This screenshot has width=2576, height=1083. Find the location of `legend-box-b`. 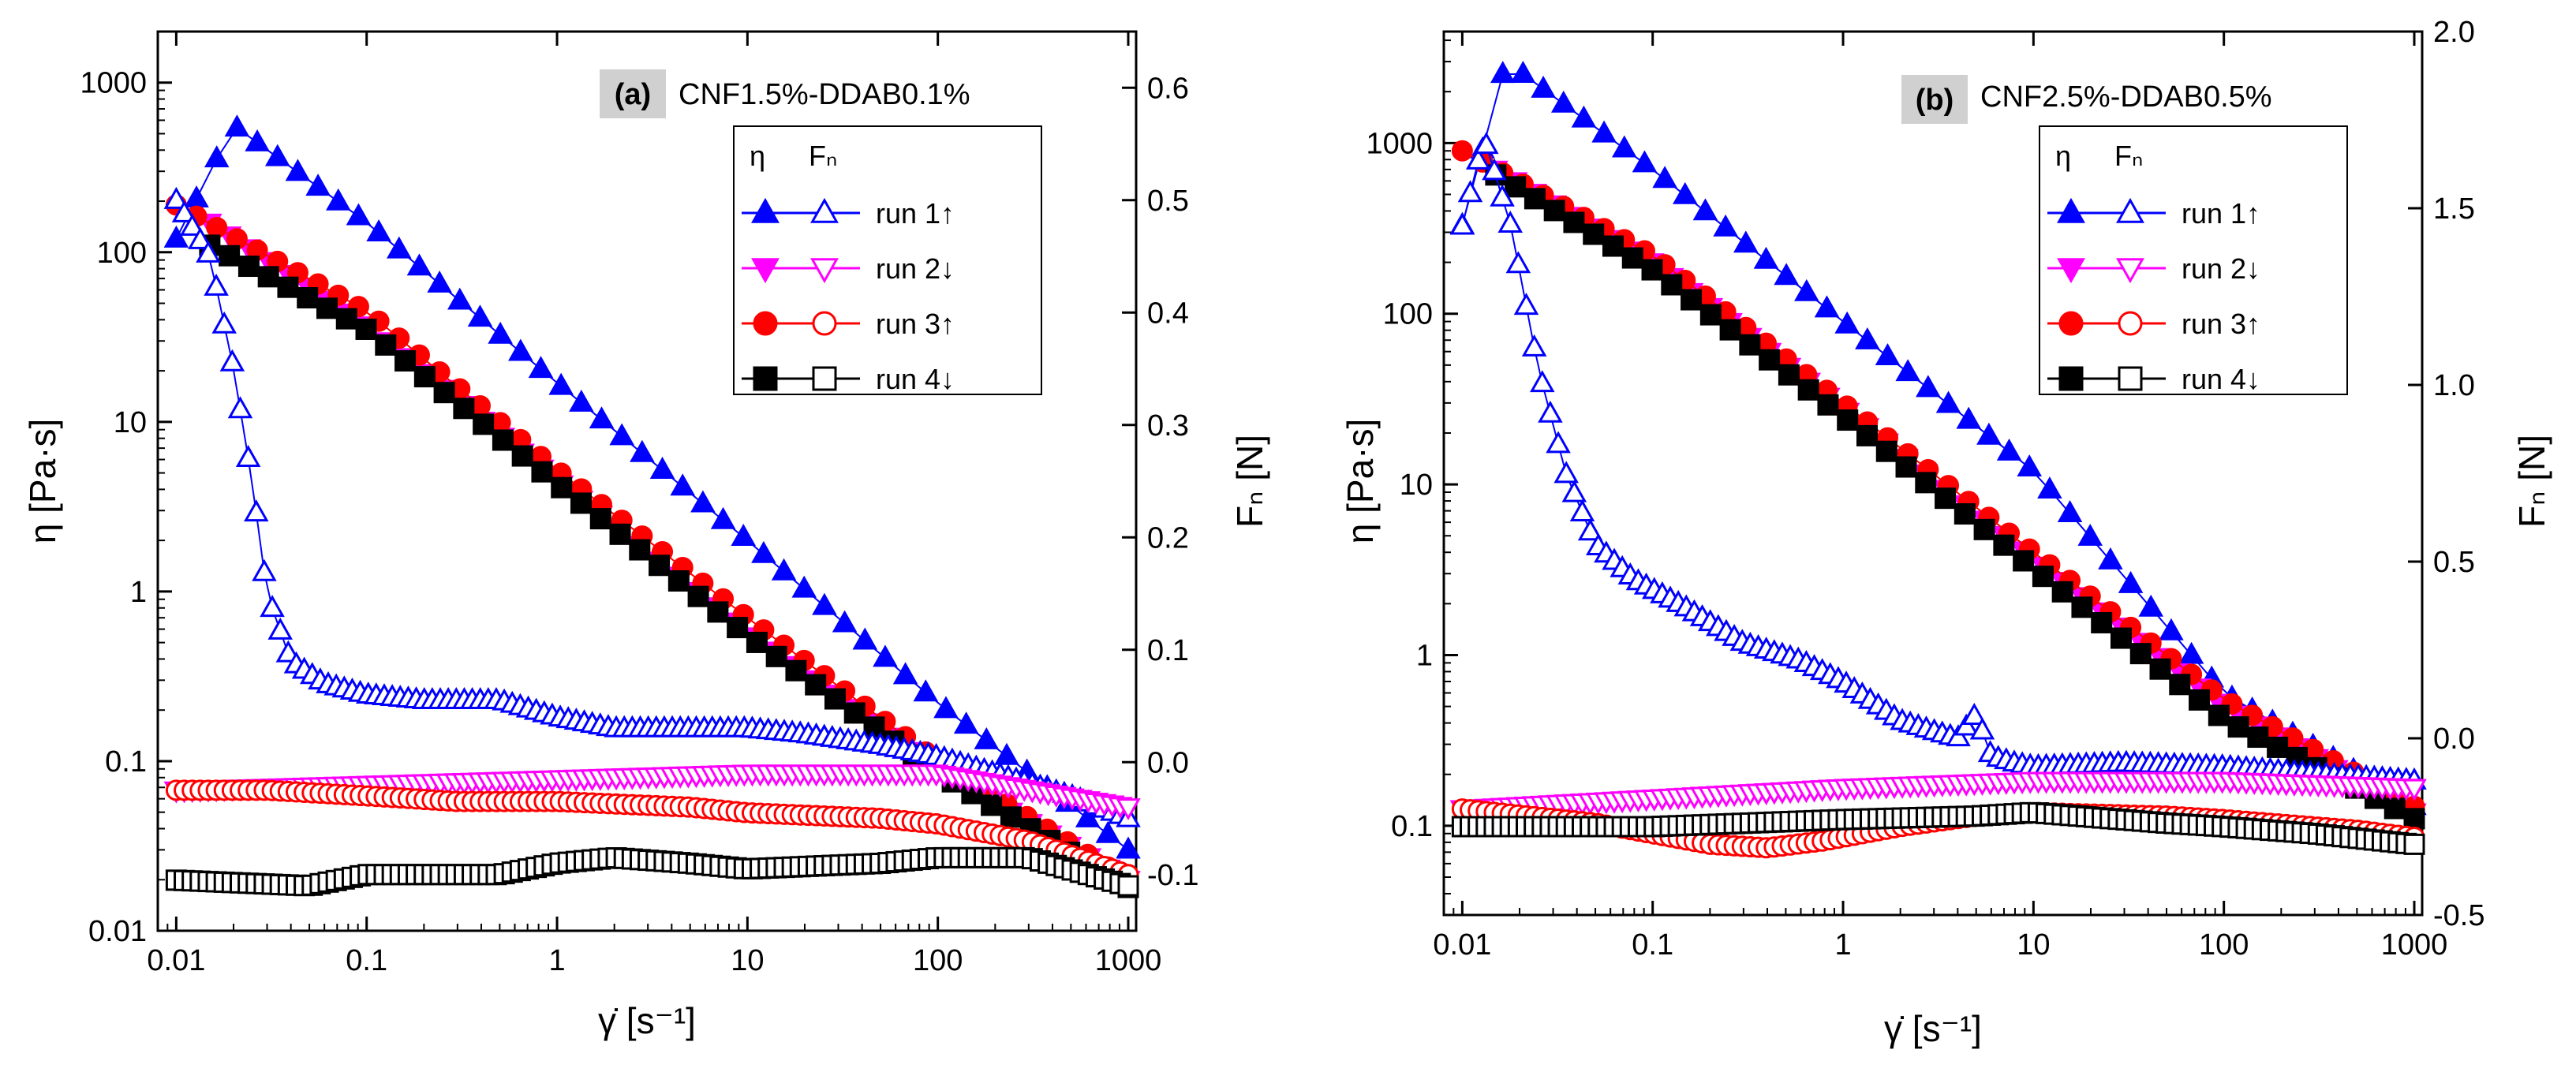

legend-box-b is located at coordinates (2193, 260).